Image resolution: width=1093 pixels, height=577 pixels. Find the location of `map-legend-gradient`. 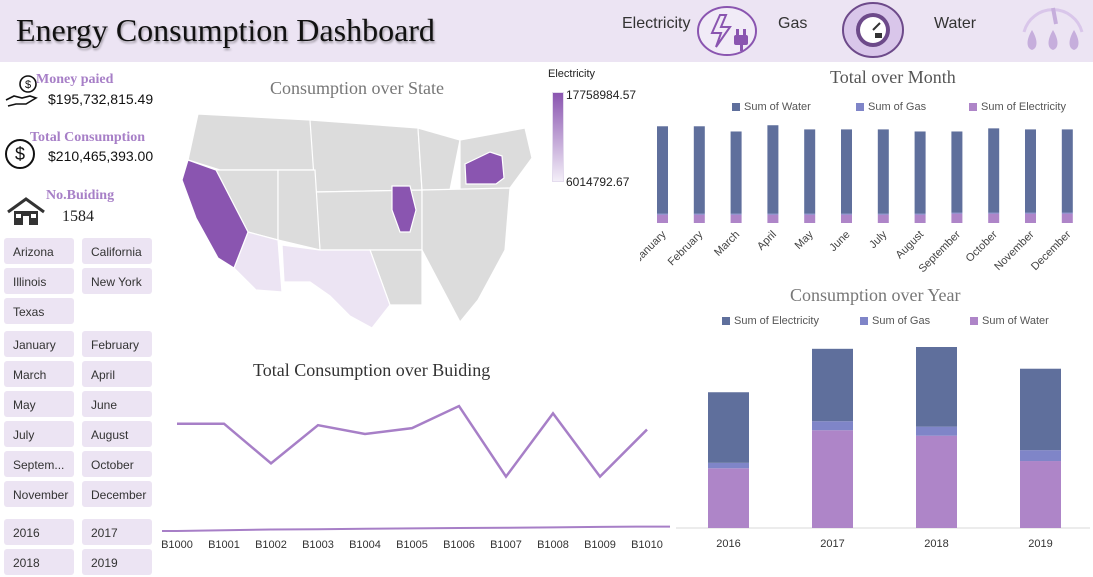

map-legend-gradient is located at coordinates (558, 137).